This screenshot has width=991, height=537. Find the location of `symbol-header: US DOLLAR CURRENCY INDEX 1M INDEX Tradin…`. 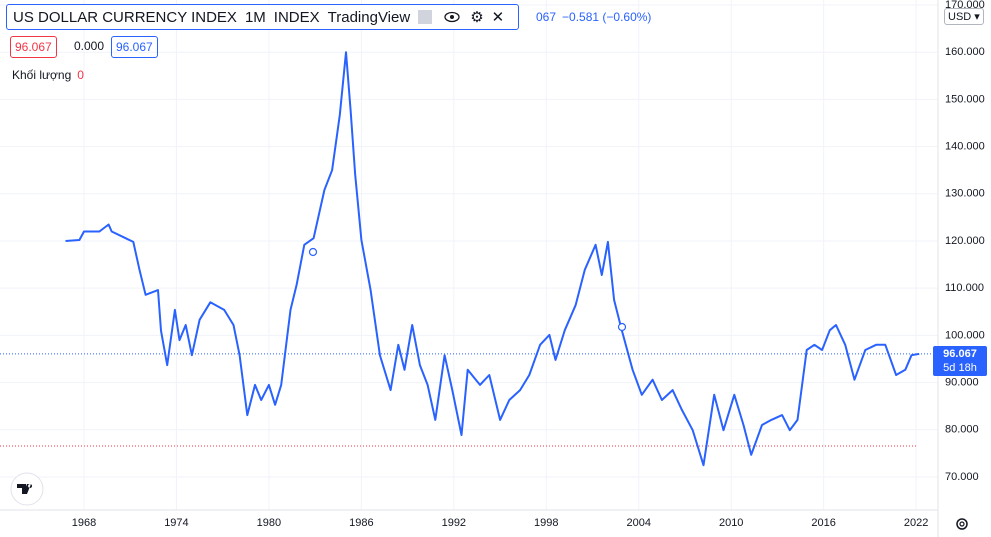

symbol-header: US DOLLAR CURRENCY INDEX 1M INDEX Tradin… is located at coordinates (263, 17).